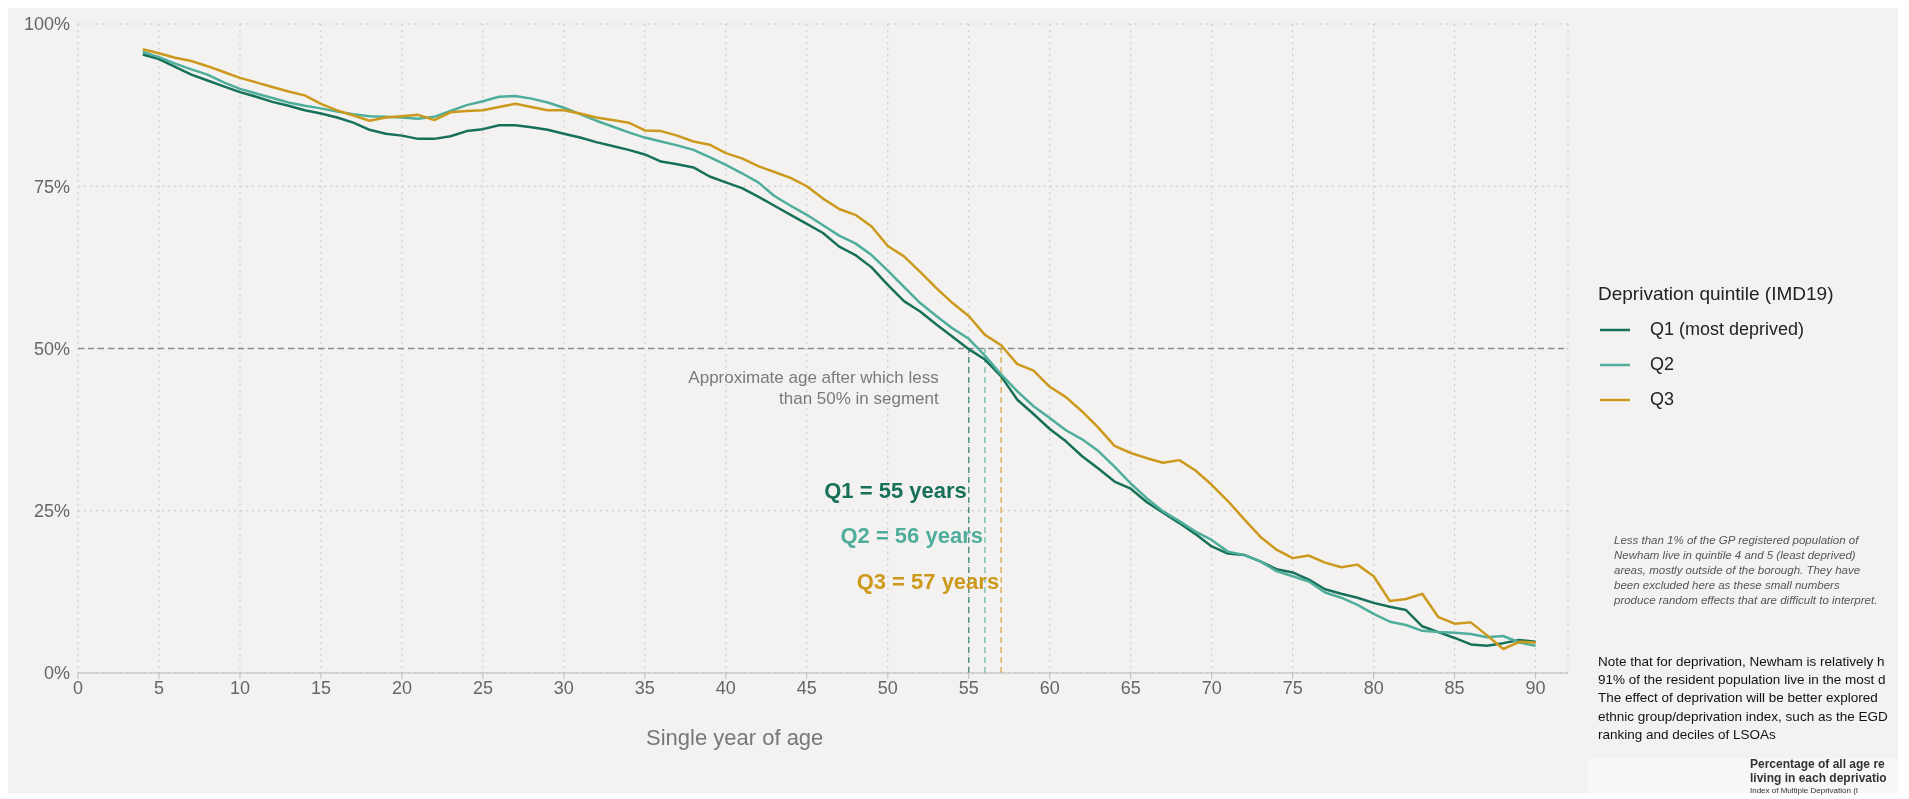 The image size is (1909, 799). I want to click on x-tick-label: 5, so click(158, 687).